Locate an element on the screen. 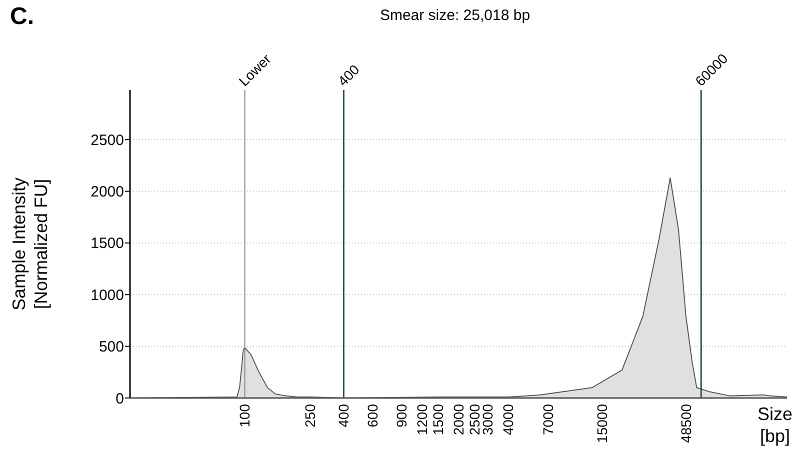  y-tick-label: 1500 is located at coordinates (107, 243).